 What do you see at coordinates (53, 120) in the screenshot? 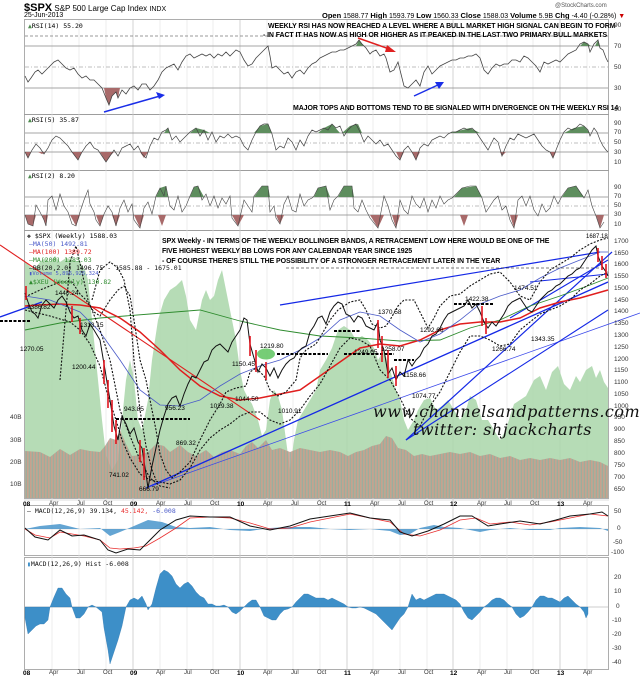
I see `rsi5-legend: ▲RSI(5) 35.87` at bounding box center [53, 120].